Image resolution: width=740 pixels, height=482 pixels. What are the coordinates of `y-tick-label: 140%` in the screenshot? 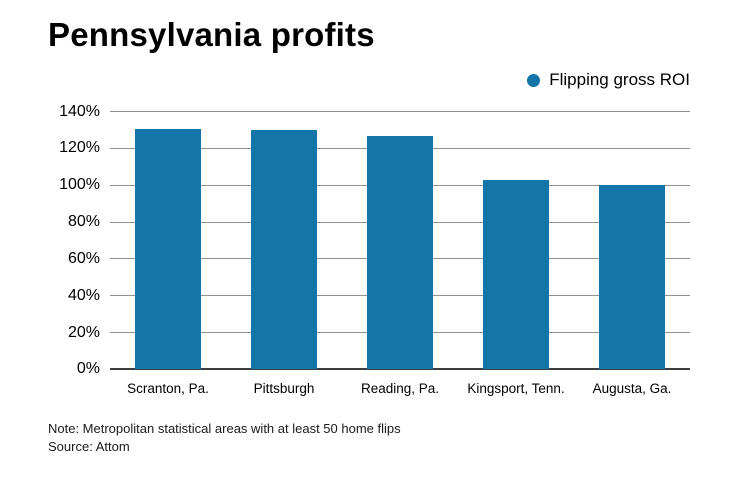 It's located at (79, 111).